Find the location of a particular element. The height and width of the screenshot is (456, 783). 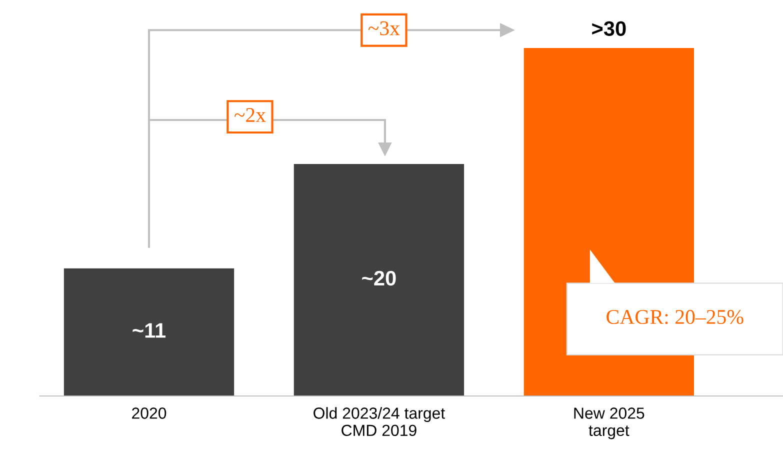

annotation: CAGR: 20–25% is located at coordinates (675, 317).